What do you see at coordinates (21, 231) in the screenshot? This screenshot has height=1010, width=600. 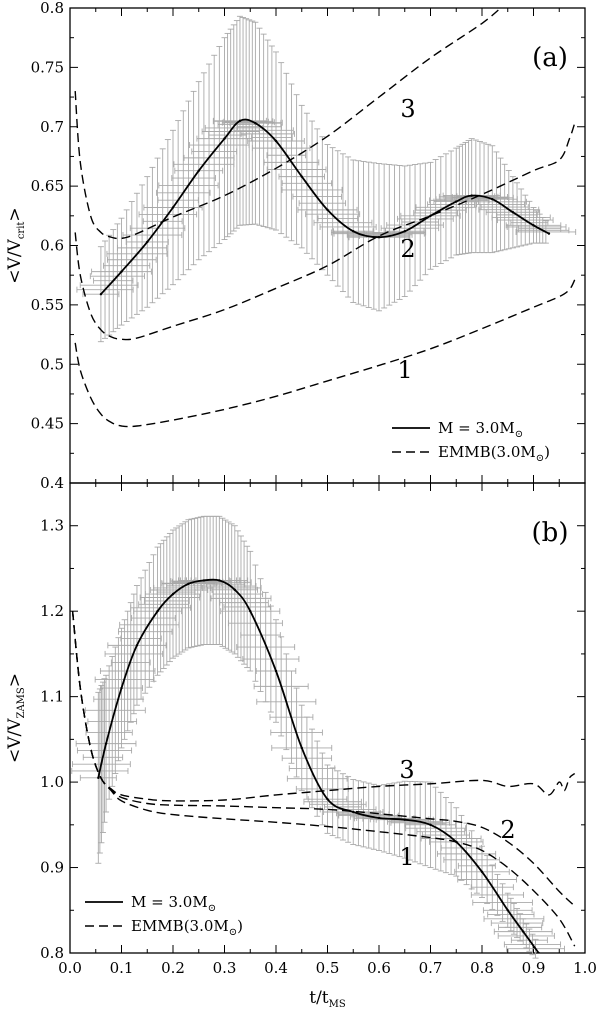 I see `y-axis-title-sub: crit` at bounding box center [21, 231].